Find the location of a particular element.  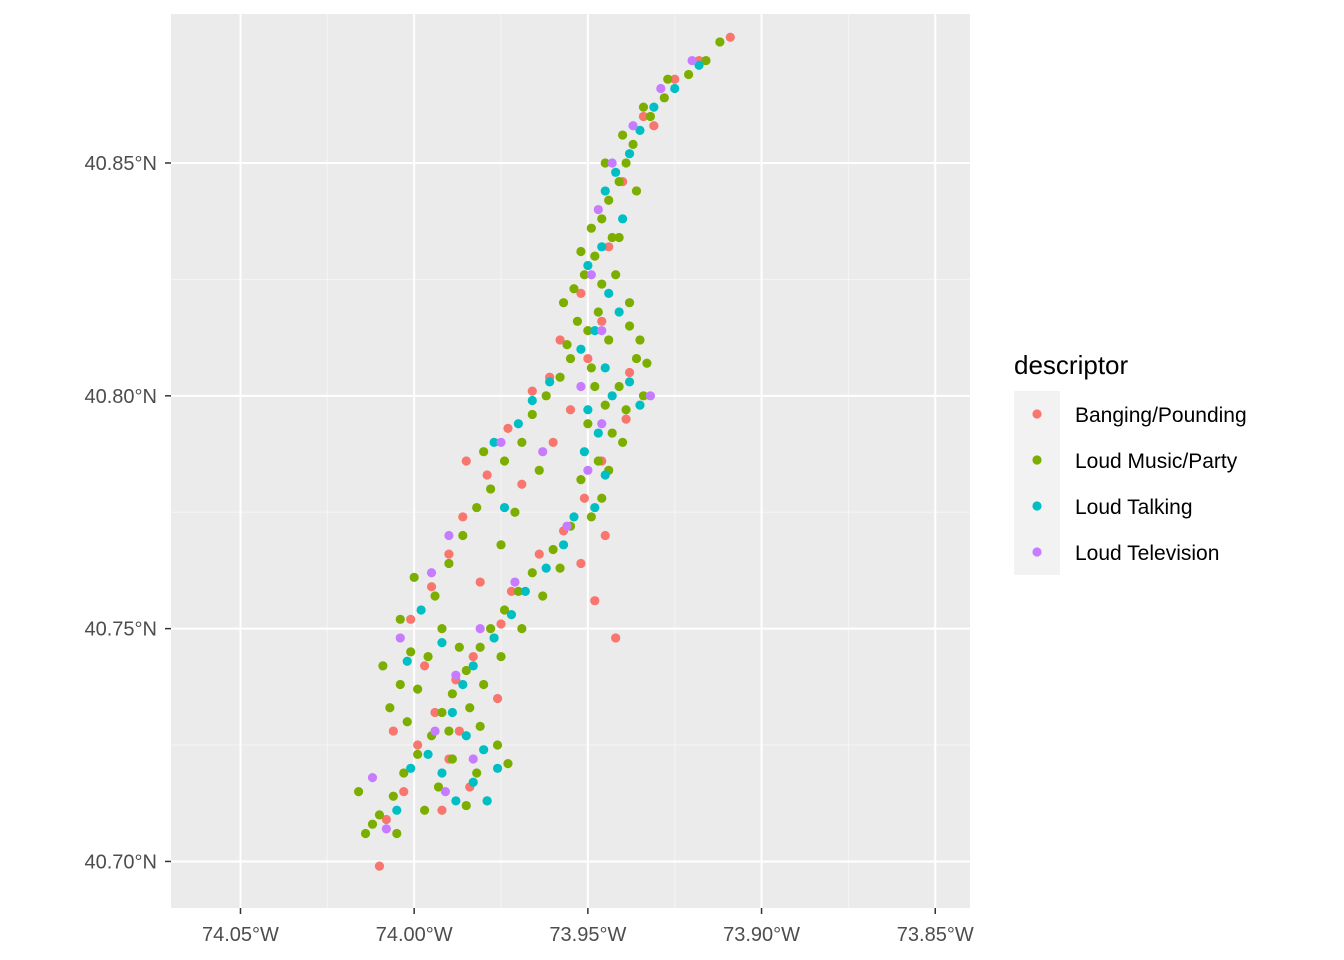

legend-label: Banging/Pounding is located at coordinates (1161, 415).